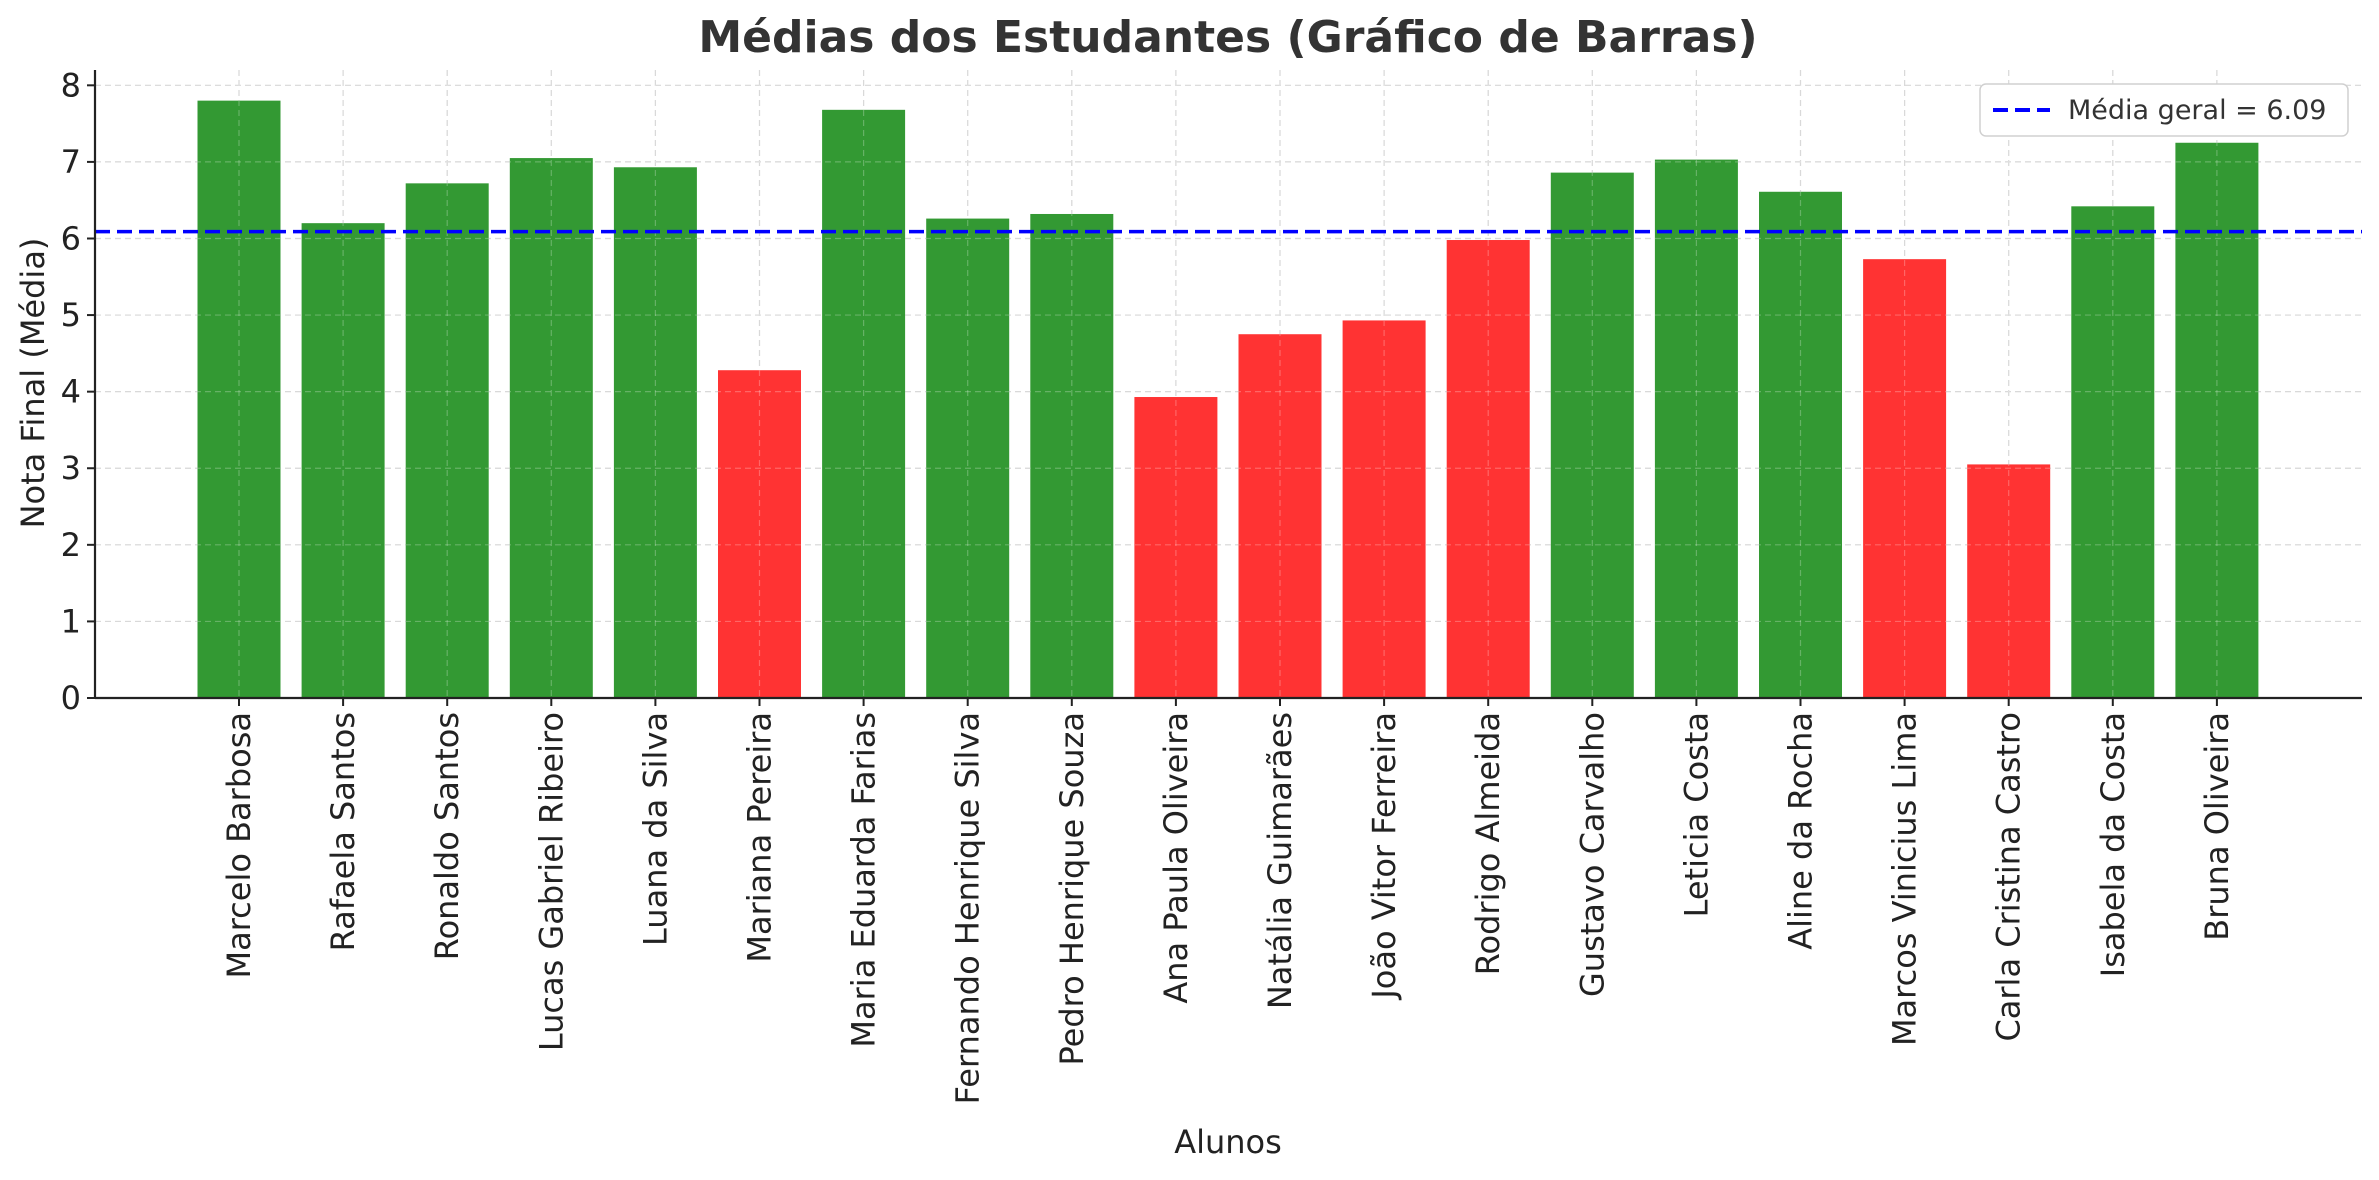 The width and height of the screenshot is (2379, 1180). I want to click on x-tick-label: Fernando Henrique Silva, so click(968, 908).